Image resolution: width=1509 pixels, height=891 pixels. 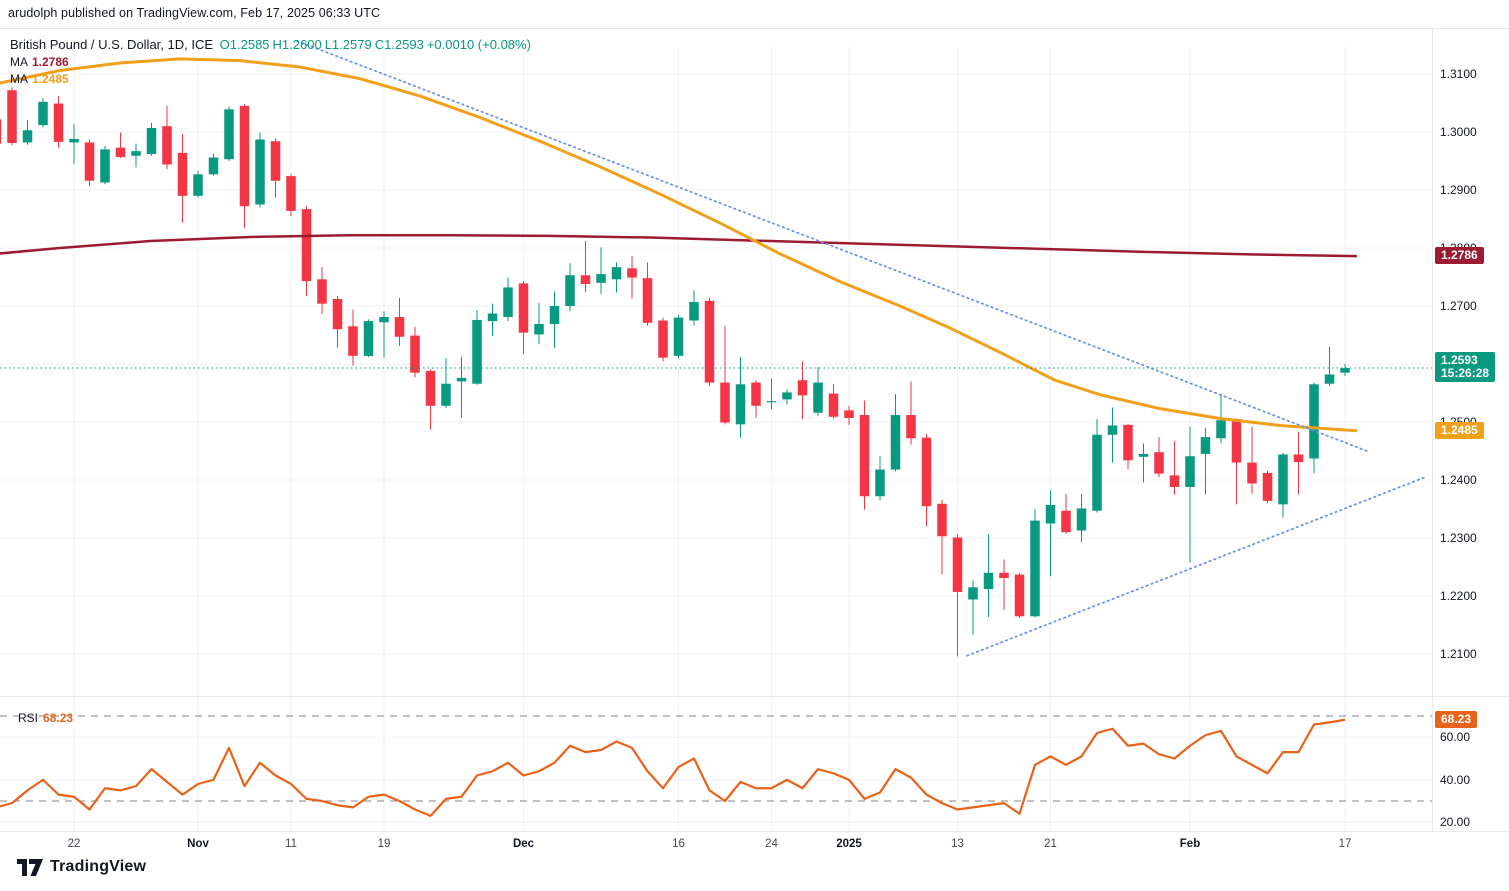 What do you see at coordinates (1195, 566) in the screenshot?
I see `trendline-ascending-support` at bounding box center [1195, 566].